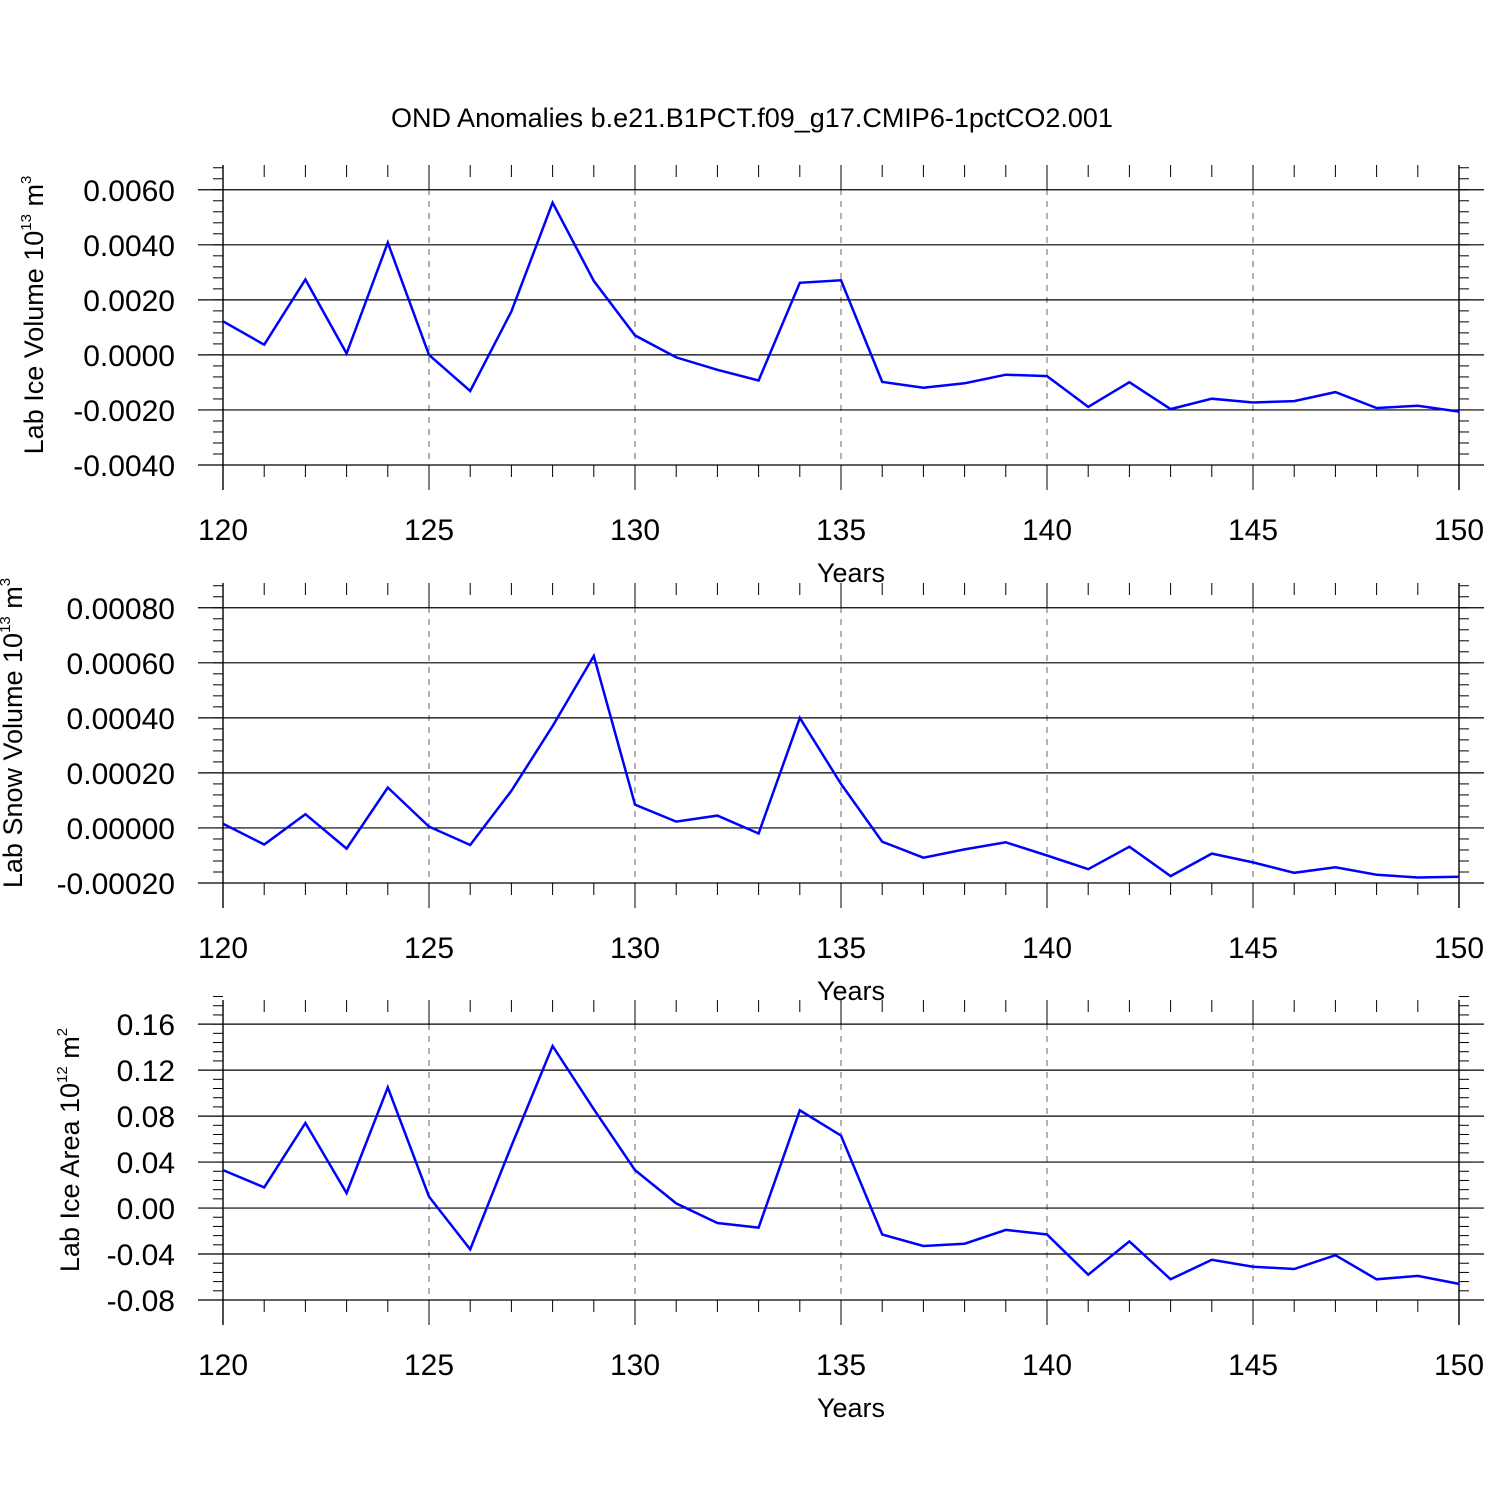  What do you see at coordinates (141, 1255) in the screenshot?
I see `y-tick-label: -0.04` at bounding box center [141, 1255].